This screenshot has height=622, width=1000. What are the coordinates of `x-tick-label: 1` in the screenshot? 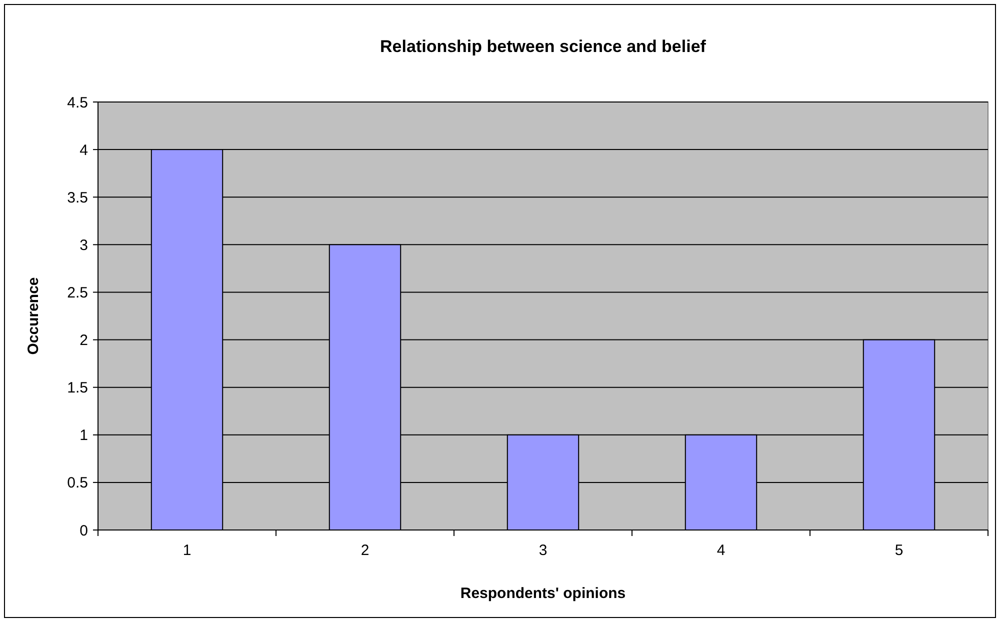 It's located at (187, 550).